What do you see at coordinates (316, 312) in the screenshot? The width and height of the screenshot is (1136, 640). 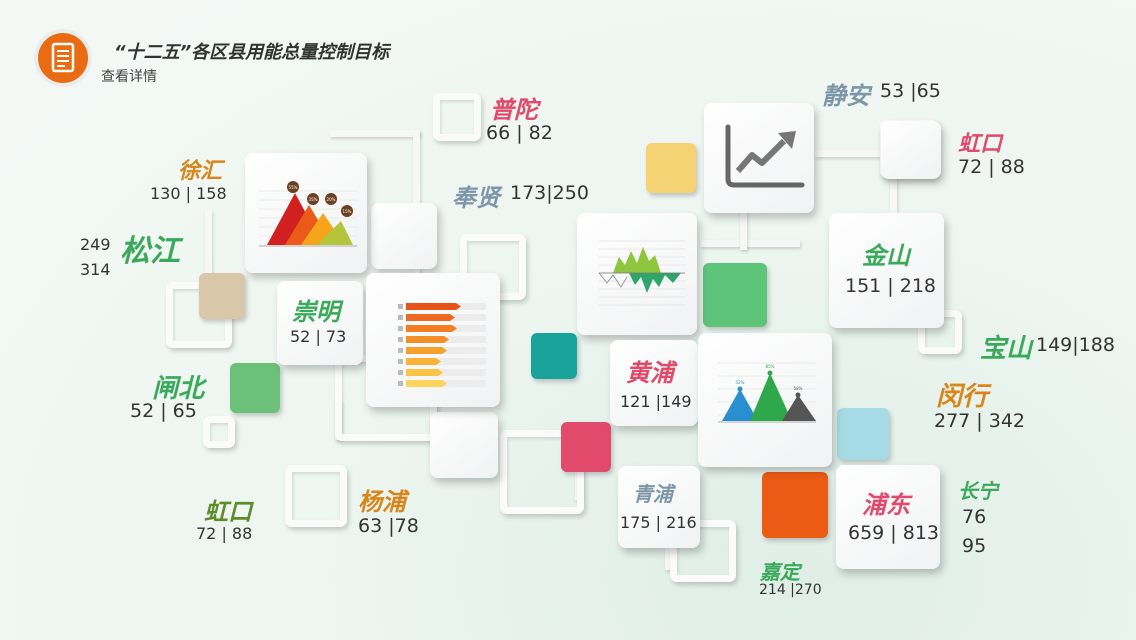 I see `district-name-chongming: 崇明` at bounding box center [316, 312].